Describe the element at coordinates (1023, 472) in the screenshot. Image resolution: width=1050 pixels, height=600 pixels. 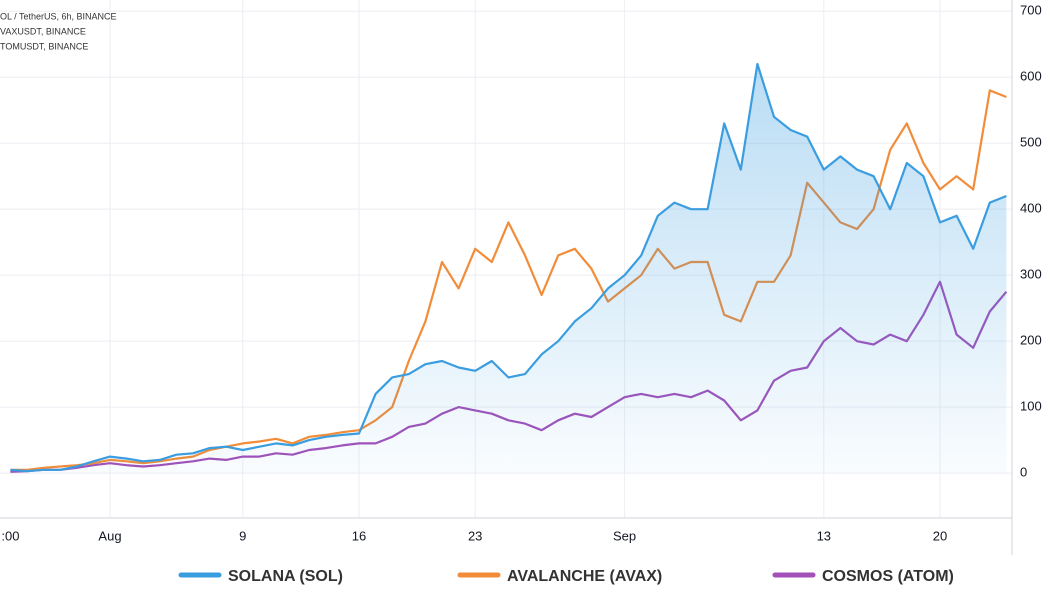
I see `y-tick-label: 0` at that location.